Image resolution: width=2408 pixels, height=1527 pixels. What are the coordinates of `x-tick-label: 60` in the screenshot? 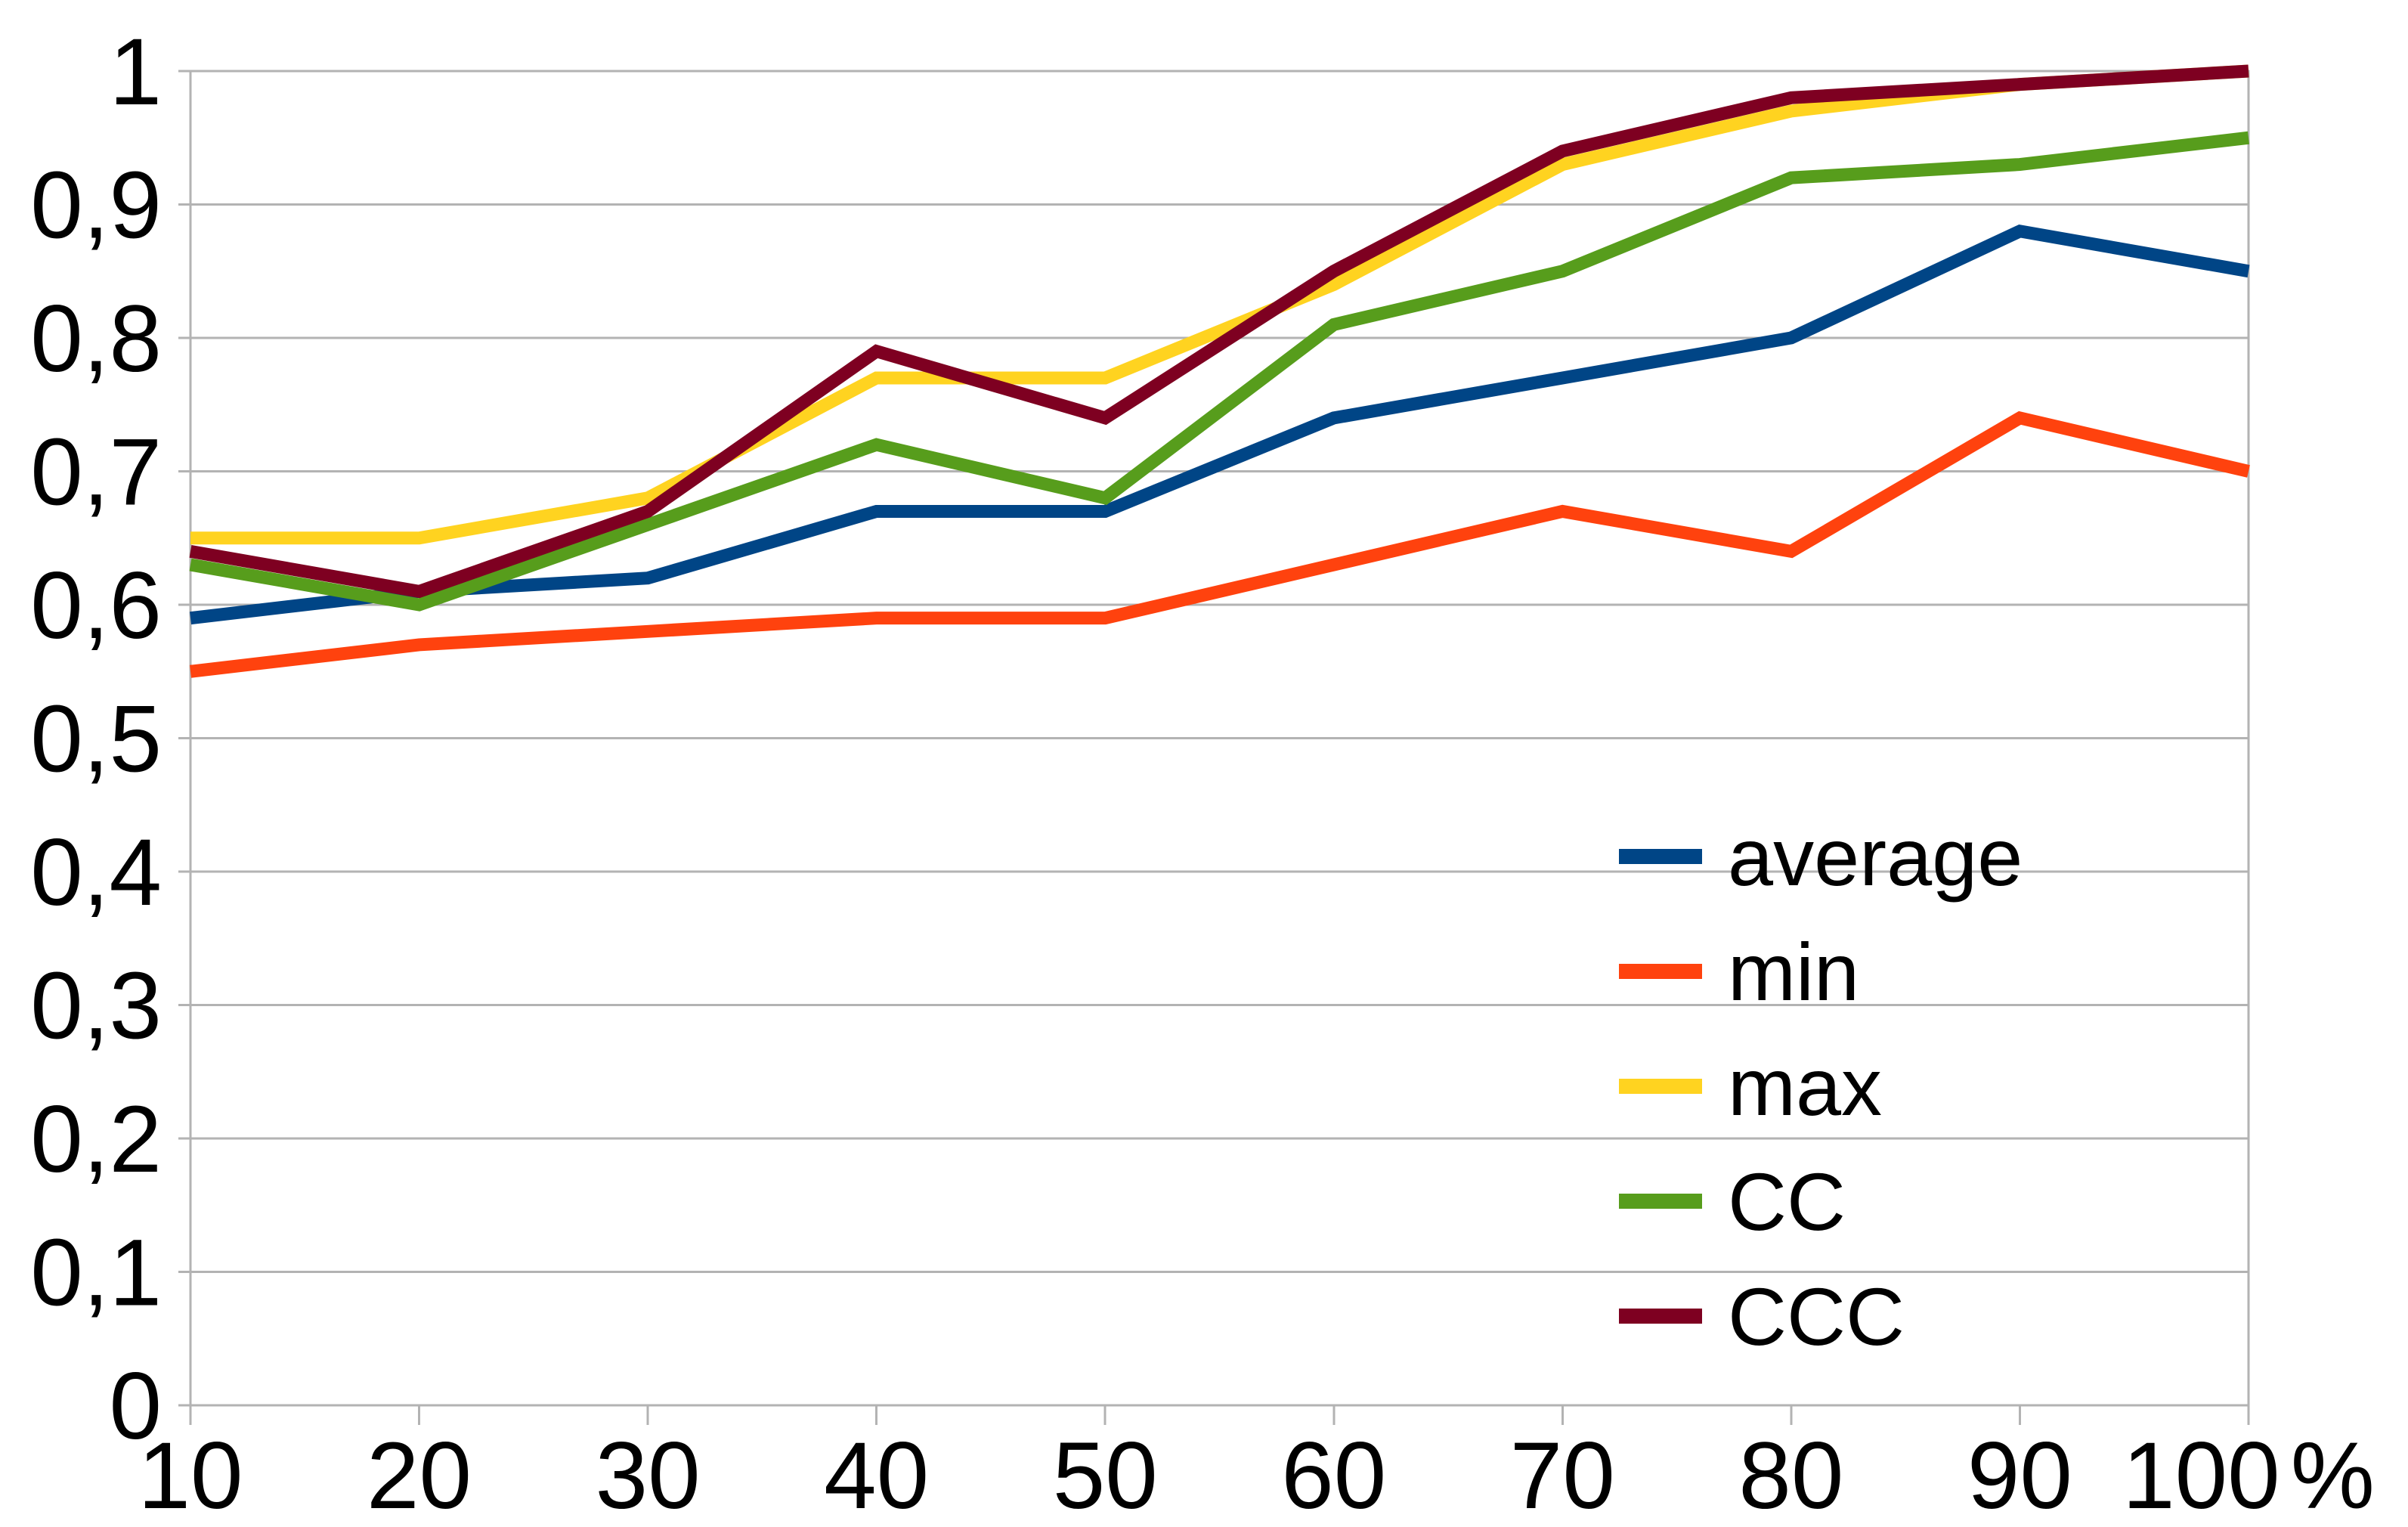 It's located at (1333, 1475).